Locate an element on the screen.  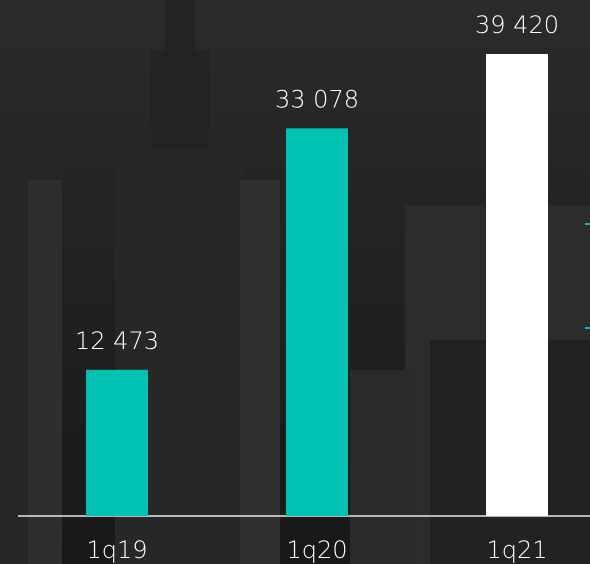
x-tick-label: 1q19 is located at coordinates (116, 550).